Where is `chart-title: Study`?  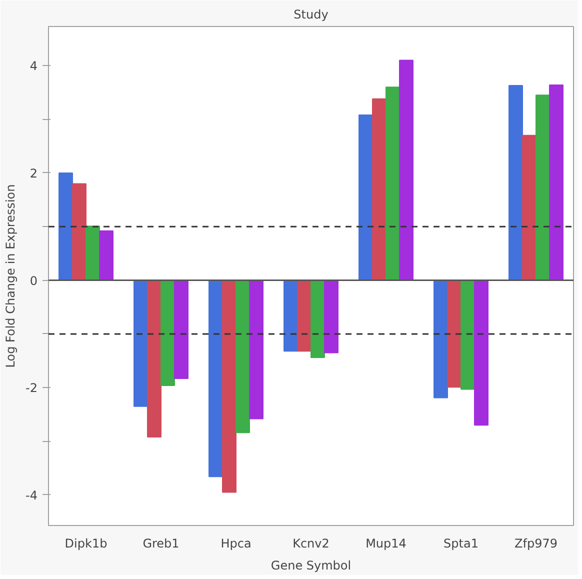 chart-title: Study is located at coordinates (311, 15).